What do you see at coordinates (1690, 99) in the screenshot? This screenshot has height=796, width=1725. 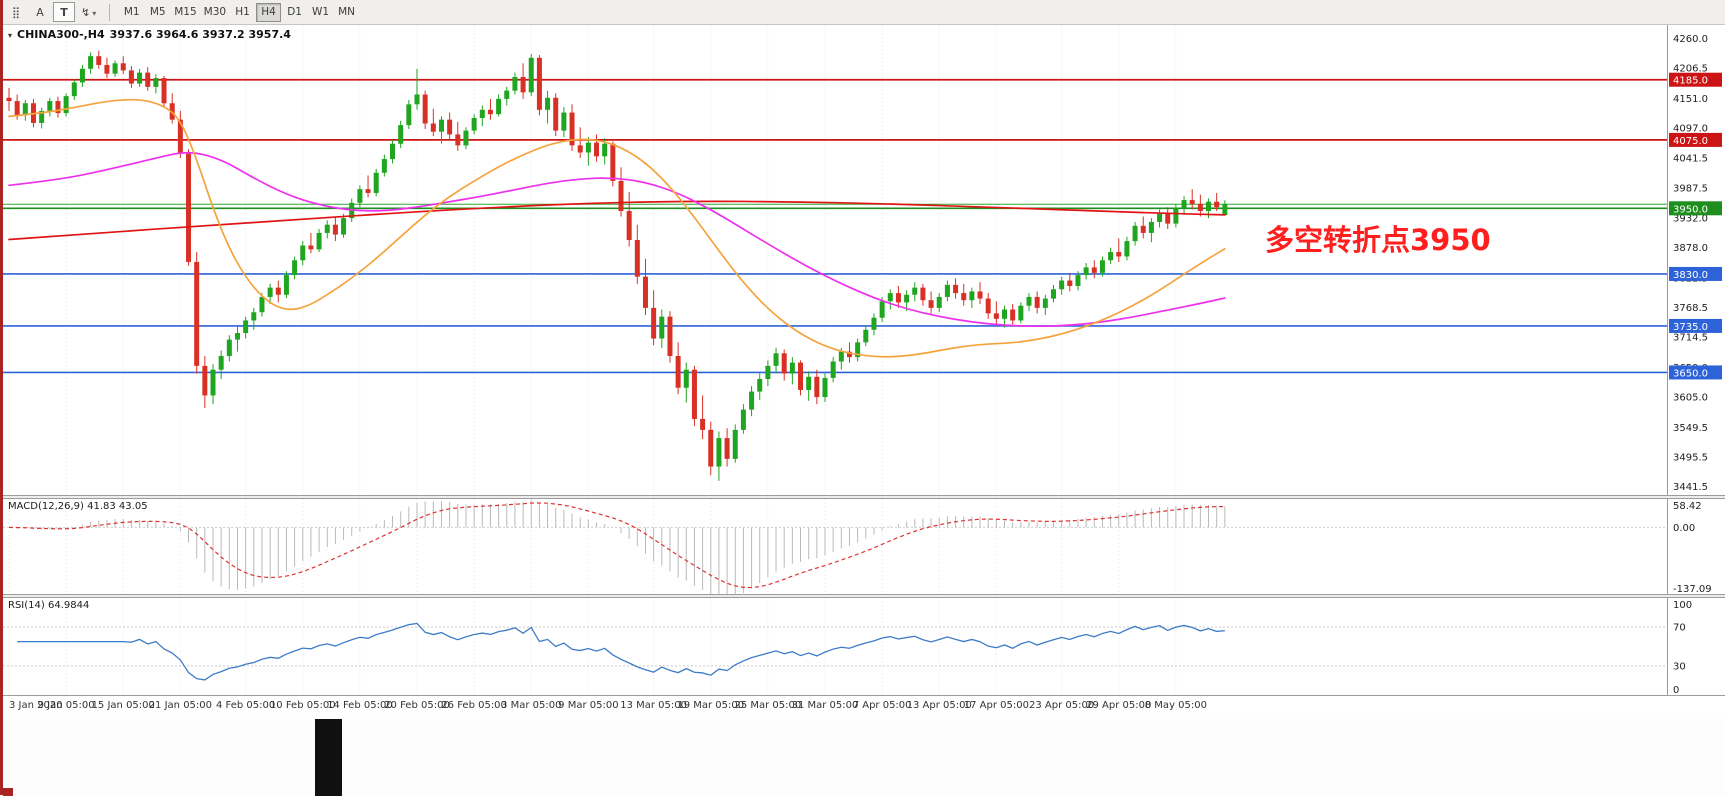 I see `price-axis-tick: 4151.0` at bounding box center [1690, 99].